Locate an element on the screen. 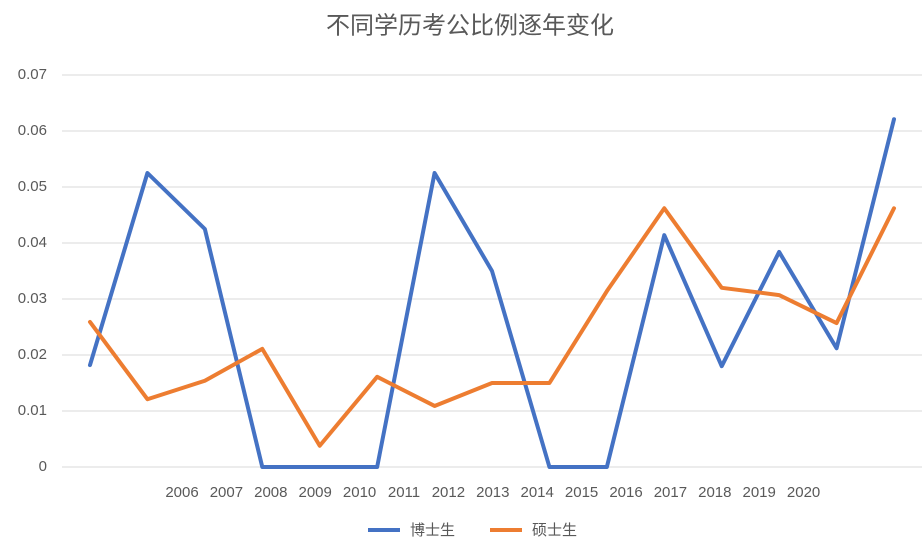 The image size is (924, 554). x-tick-label: 2018 is located at coordinates (714, 492).